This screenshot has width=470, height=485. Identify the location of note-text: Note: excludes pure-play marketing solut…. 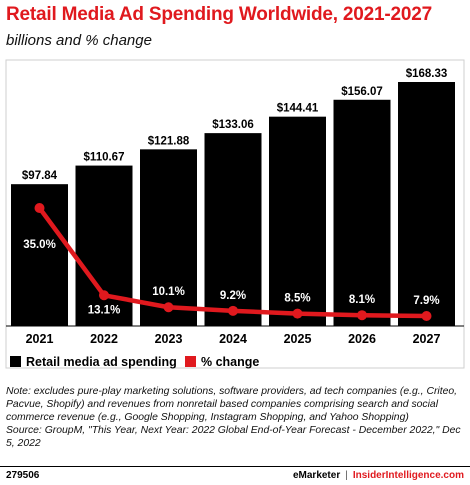
(232, 404).